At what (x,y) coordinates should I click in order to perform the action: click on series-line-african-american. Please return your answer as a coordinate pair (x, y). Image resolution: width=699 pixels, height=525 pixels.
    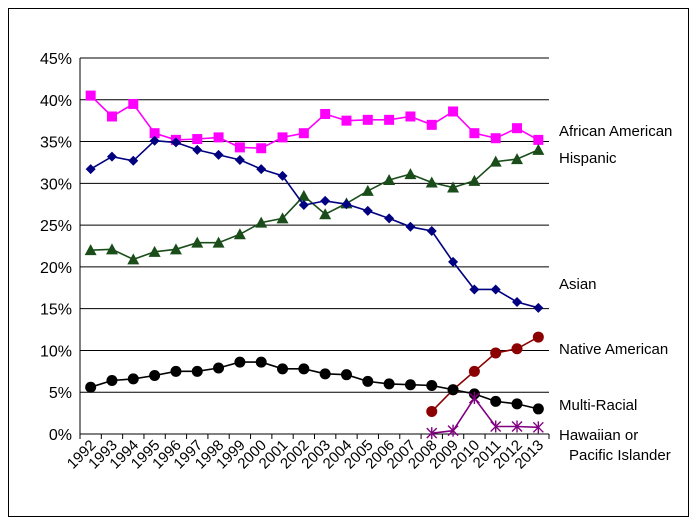
    Looking at the image, I should click on (314, 122).